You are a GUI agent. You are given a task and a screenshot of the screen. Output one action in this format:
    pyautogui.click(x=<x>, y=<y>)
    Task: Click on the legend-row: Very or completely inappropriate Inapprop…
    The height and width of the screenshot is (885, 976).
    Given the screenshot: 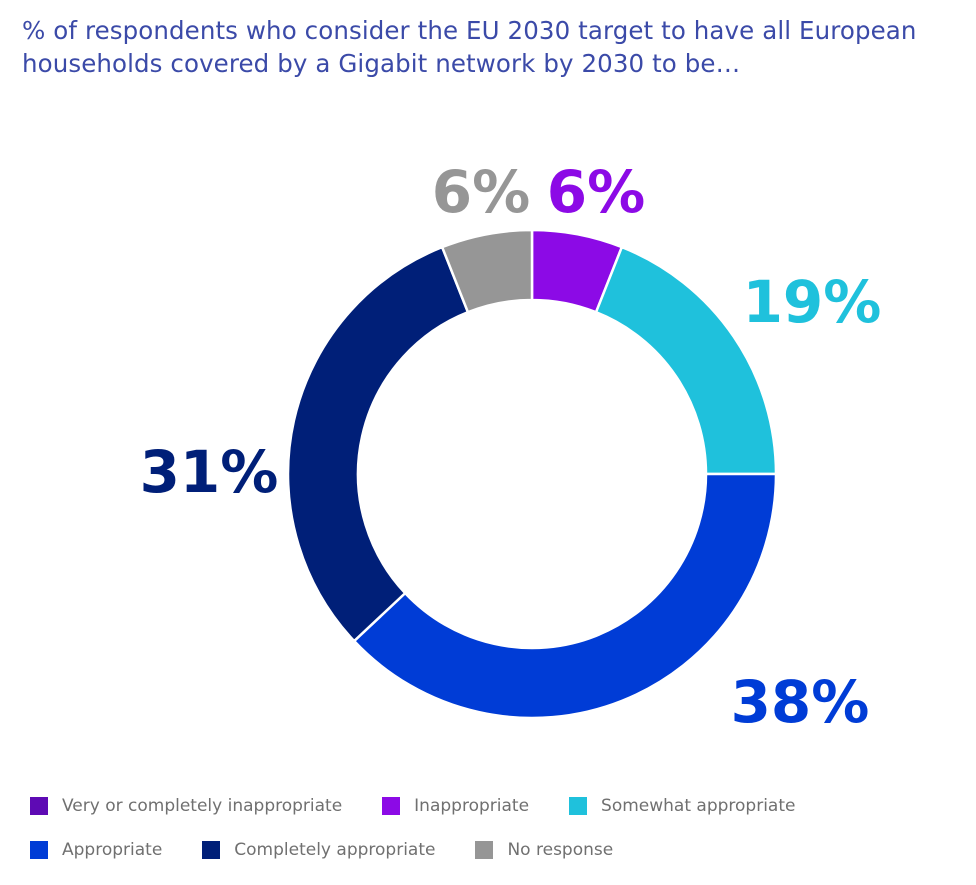 What is the action you would take?
    pyautogui.click(x=500, y=806)
    